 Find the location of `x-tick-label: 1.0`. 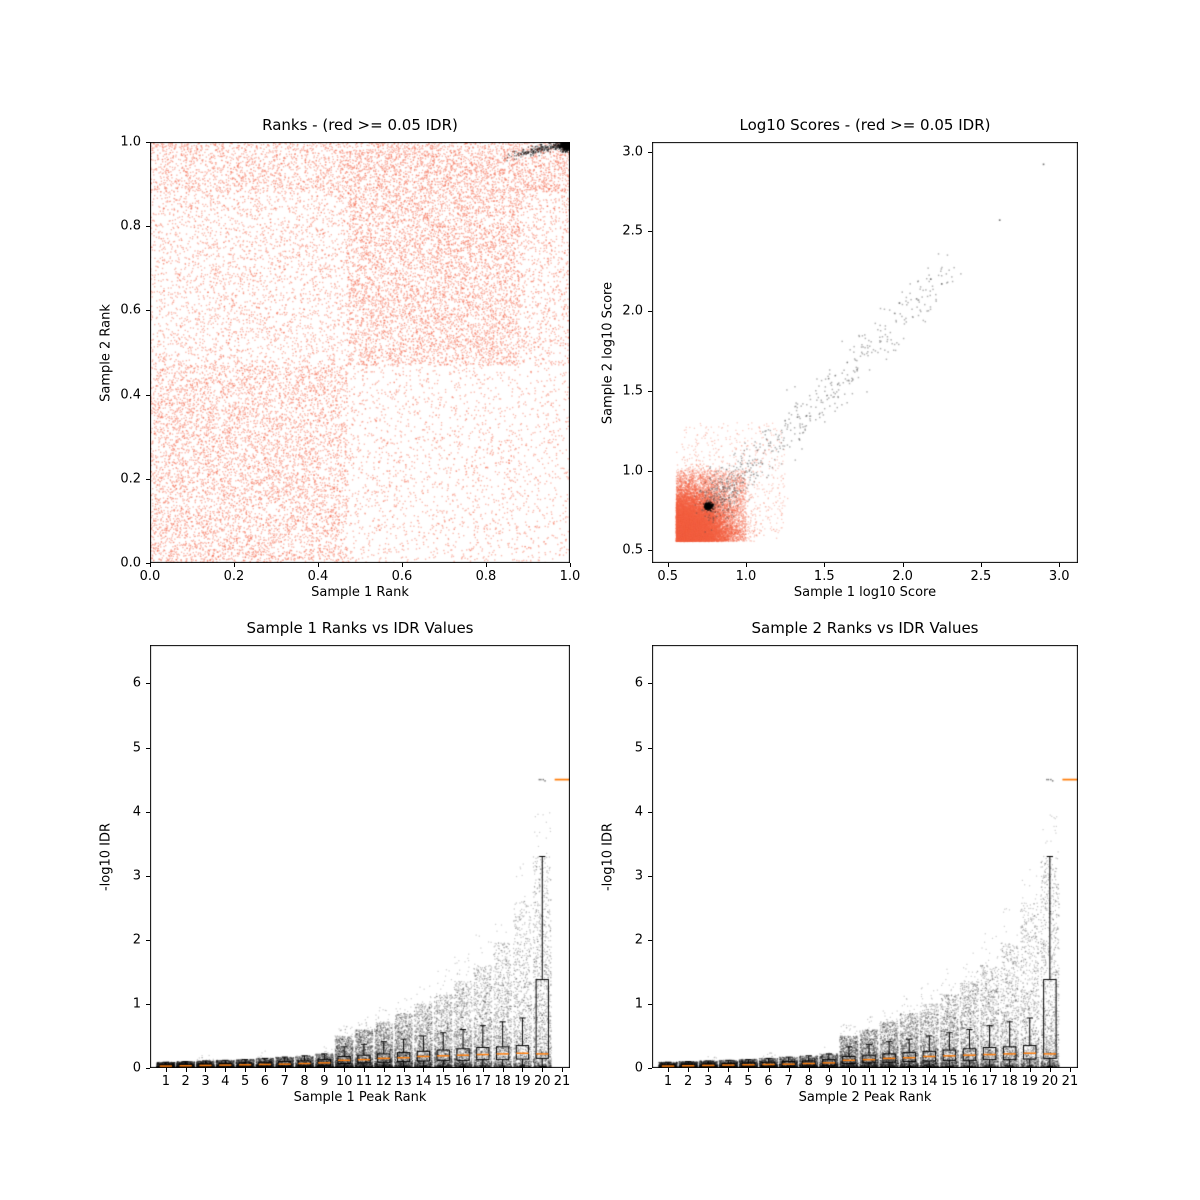

x-tick-label: 1.0 is located at coordinates (746, 576).